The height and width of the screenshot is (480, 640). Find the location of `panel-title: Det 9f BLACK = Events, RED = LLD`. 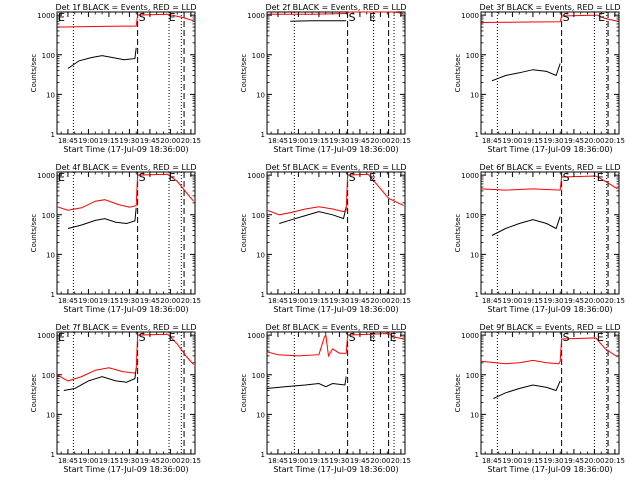

panel-title: Det 9f BLACK = Events, RED = LLD is located at coordinates (549, 327).